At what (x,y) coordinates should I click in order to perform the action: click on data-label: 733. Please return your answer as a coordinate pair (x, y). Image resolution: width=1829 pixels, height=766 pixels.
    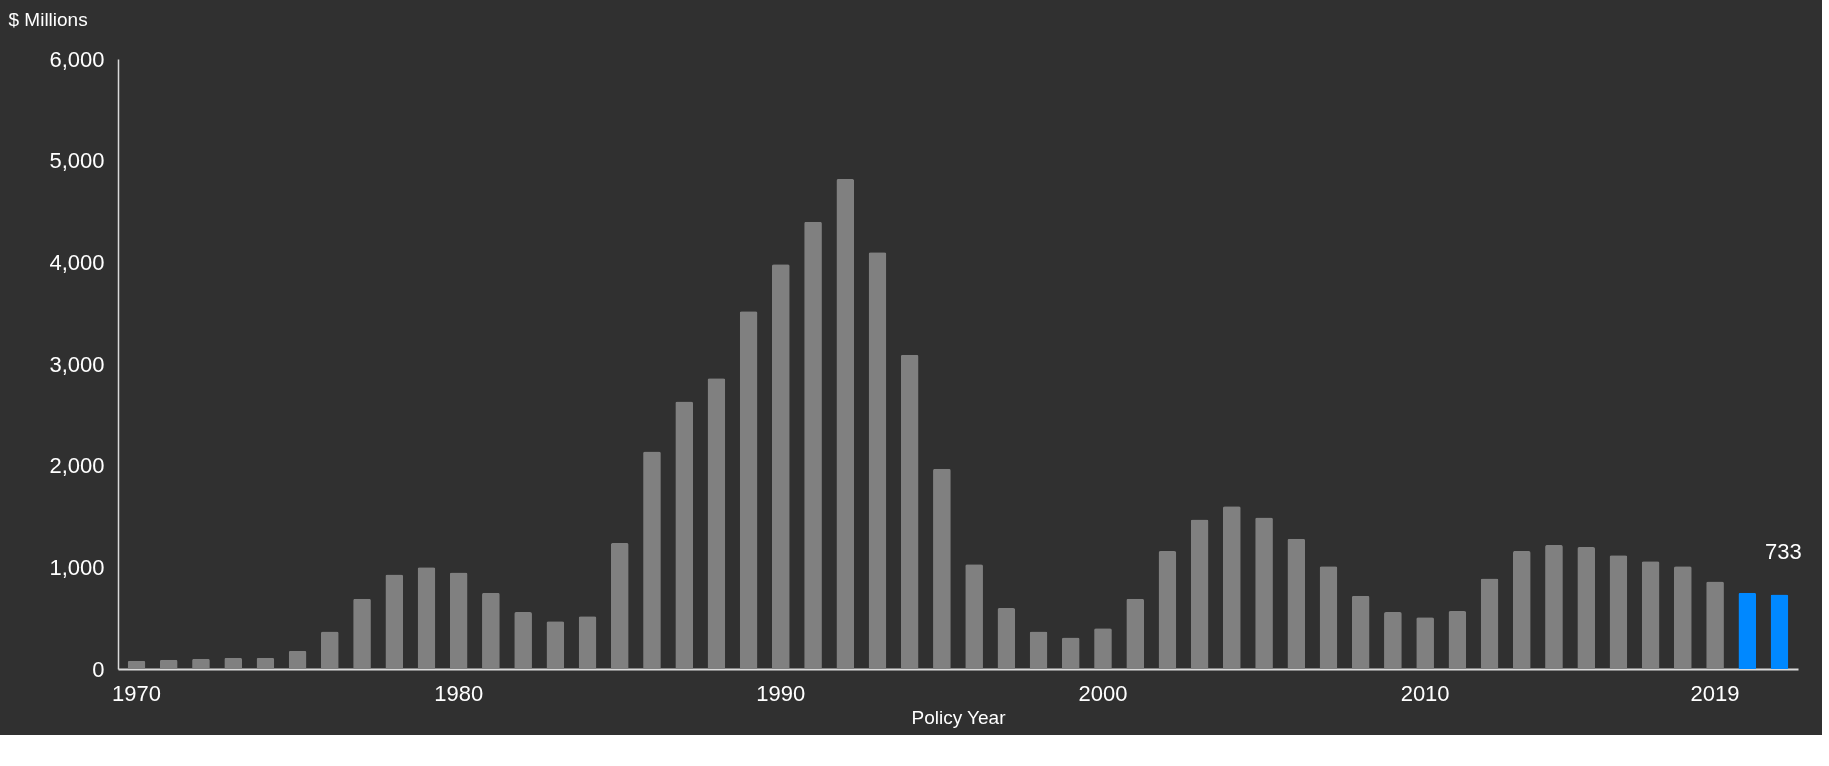
    Looking at the image, I should click on (1783, 552).